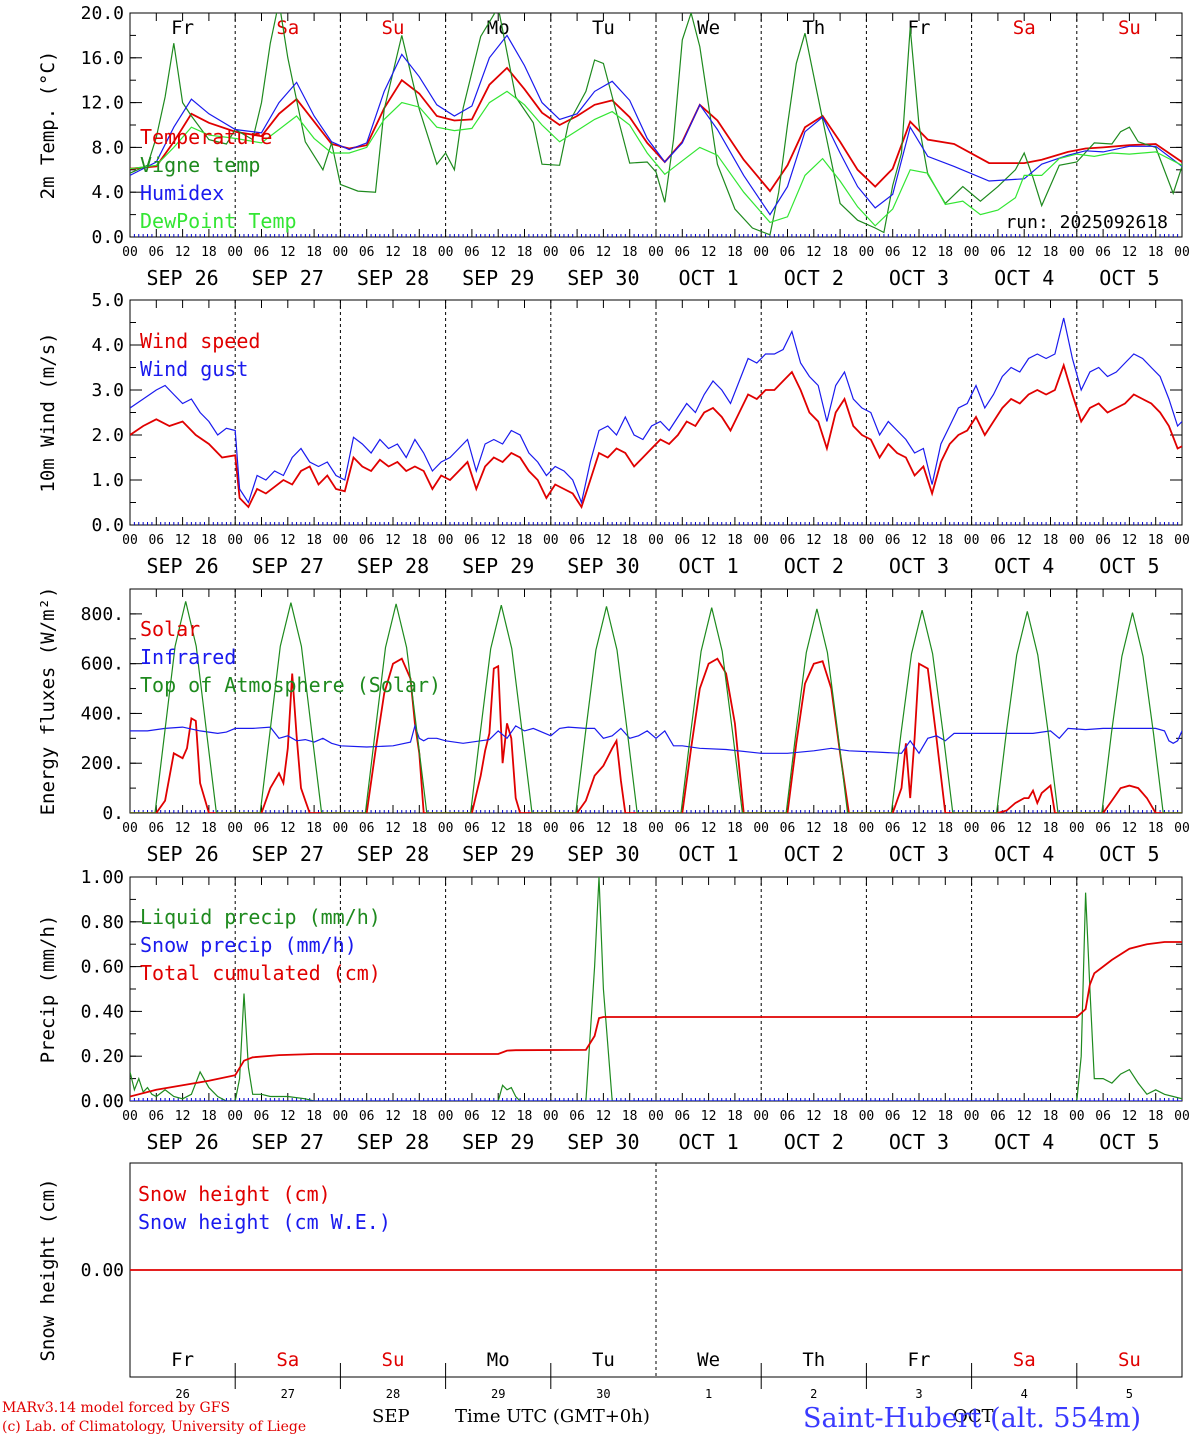 The height and width of the screenshot is (1440, 1194). What do you see at coordinates (102, 1056) in the screenshot?
I see `y-tick-label: 0.20` at bounding box center [102, 1056].